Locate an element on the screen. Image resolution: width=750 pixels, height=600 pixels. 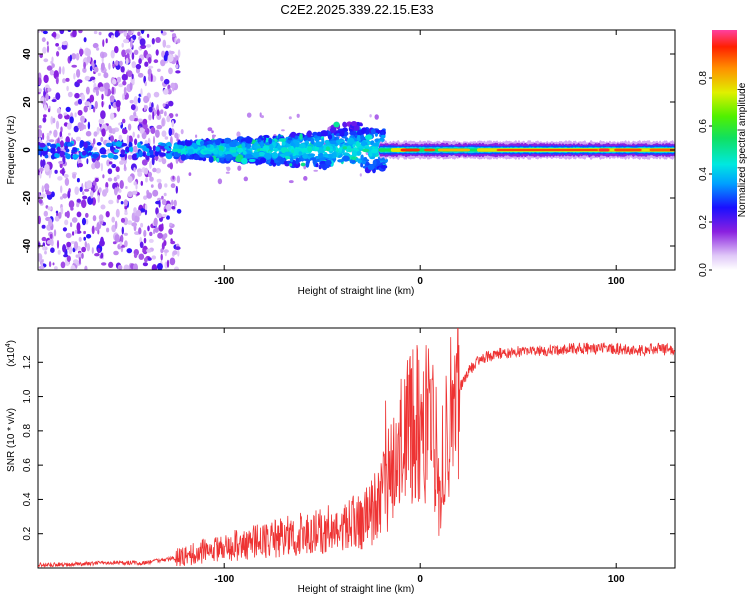
heatmap-cell-1998 is located at coordinates (208, 146).